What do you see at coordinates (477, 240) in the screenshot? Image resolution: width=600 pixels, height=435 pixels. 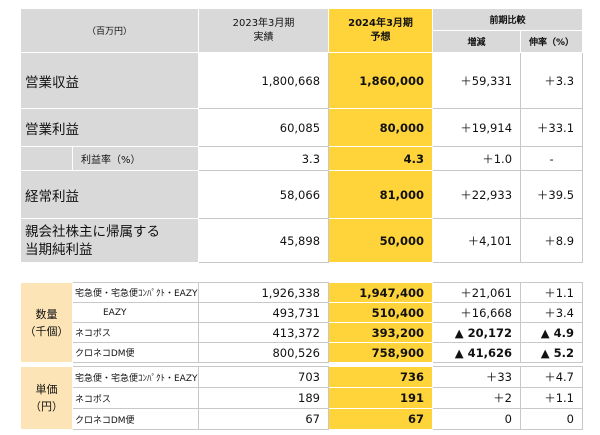 I see `diff-value: ＋4,101` at bounding box center [477, 240].